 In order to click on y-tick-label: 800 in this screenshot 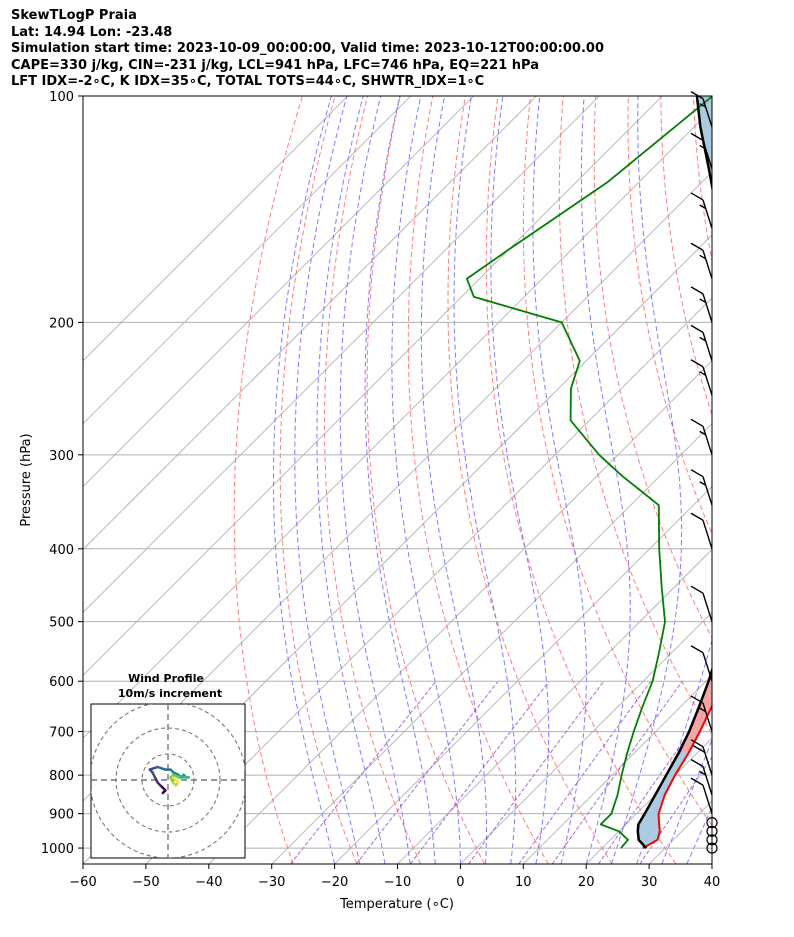, I will do `click(61, 776)`.